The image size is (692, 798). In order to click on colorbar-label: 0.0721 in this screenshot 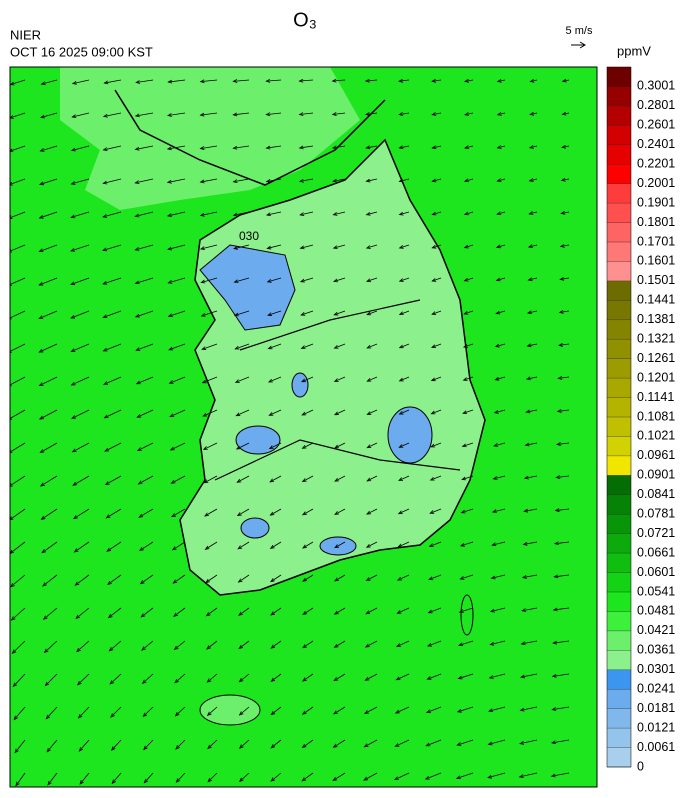, I will do `click(656, 533)`.